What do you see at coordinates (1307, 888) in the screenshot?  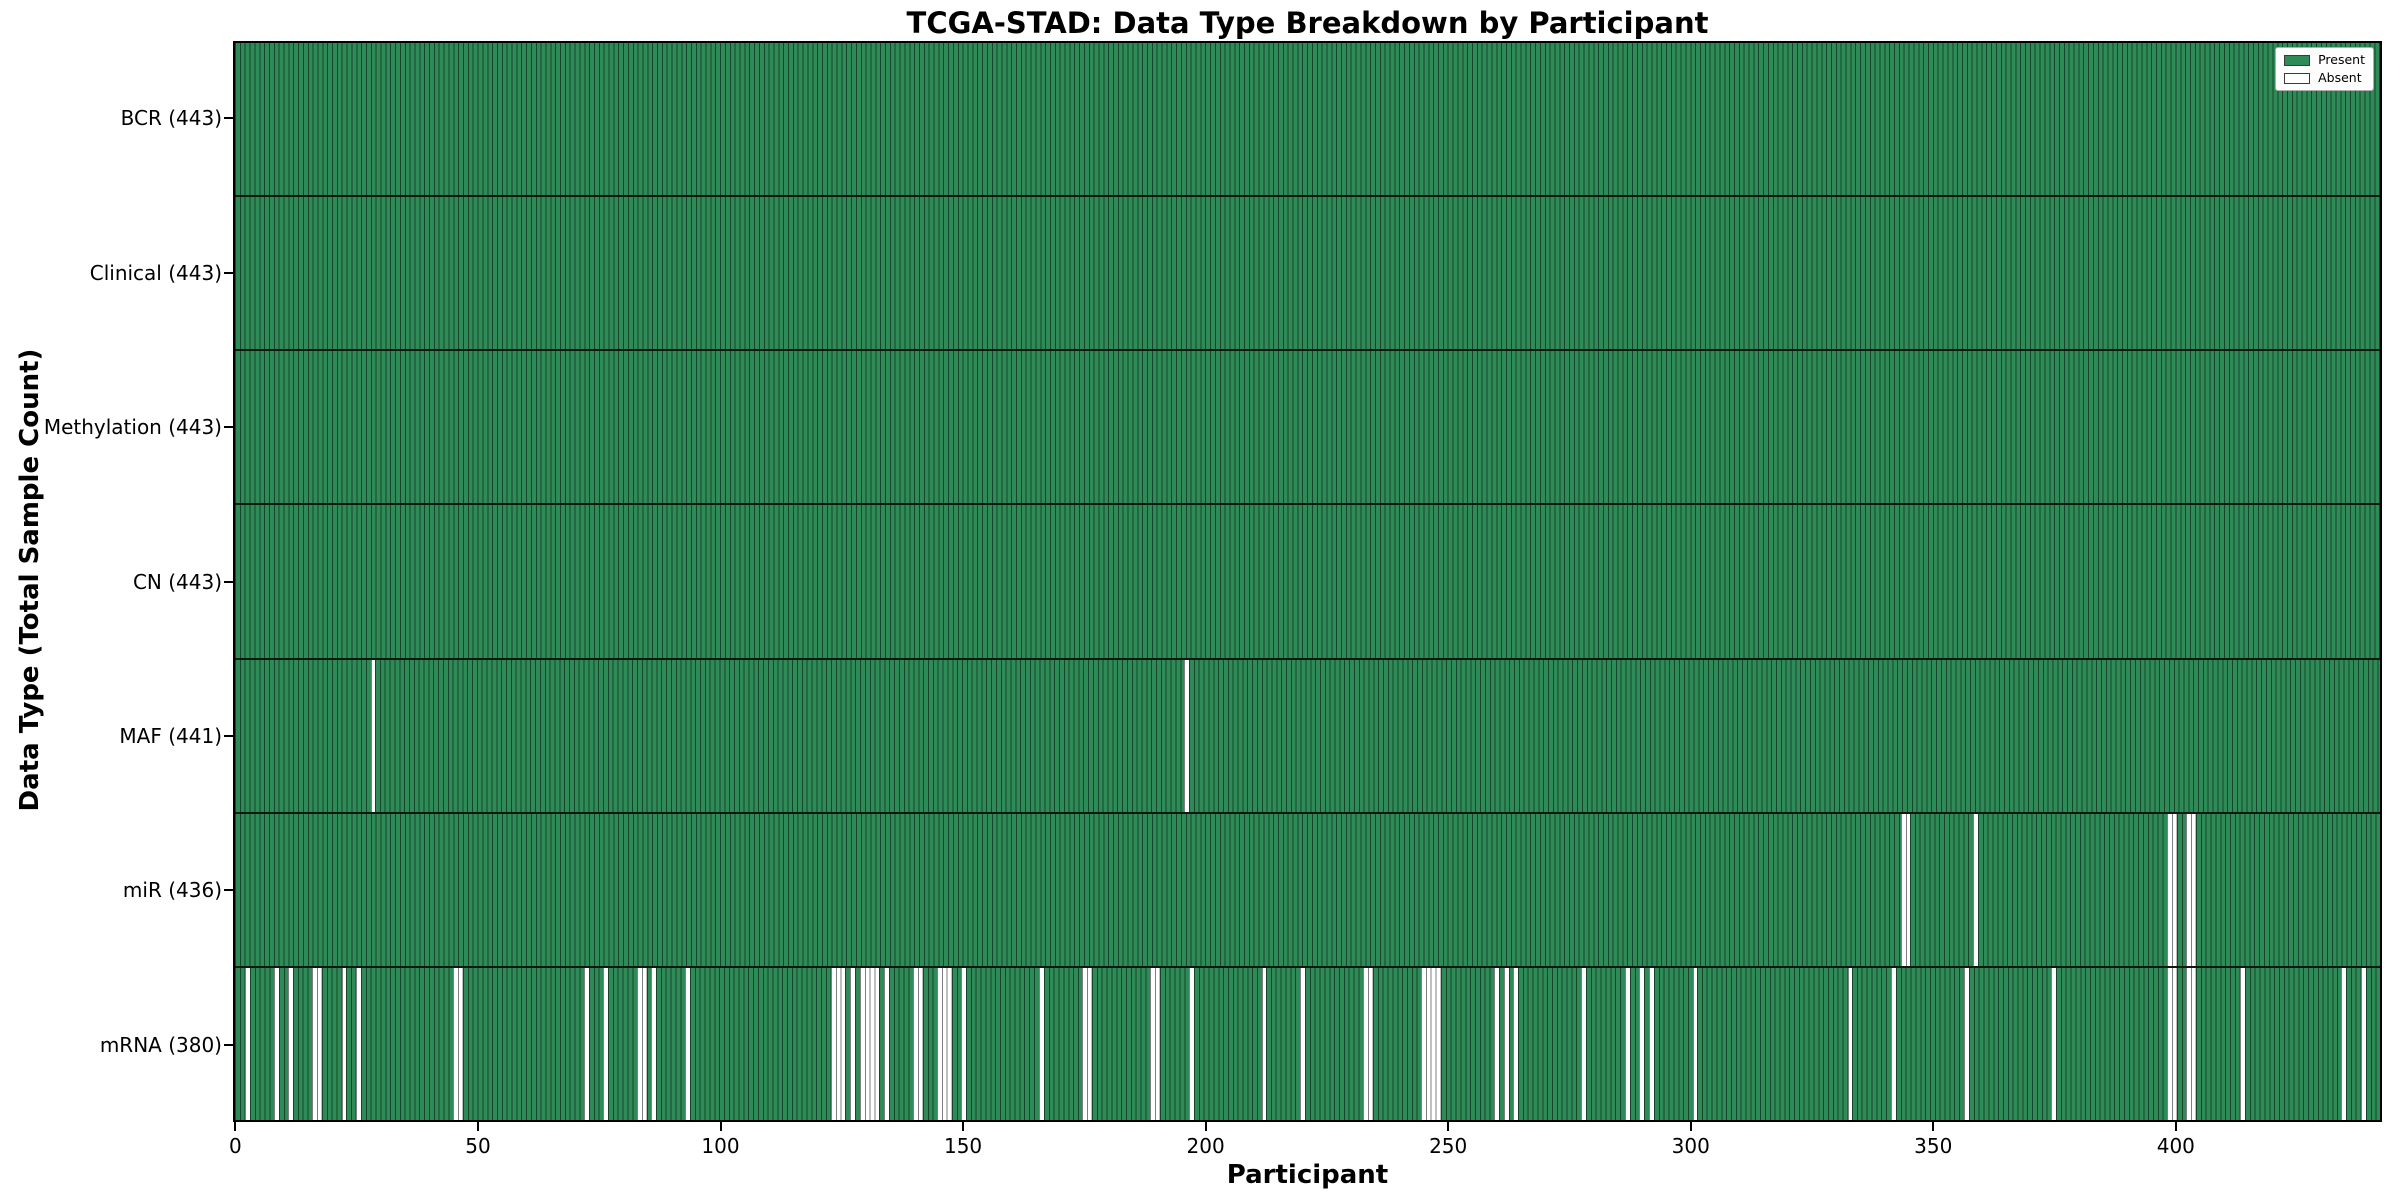 I see `row-miR` at bounding box center [1307, 888].